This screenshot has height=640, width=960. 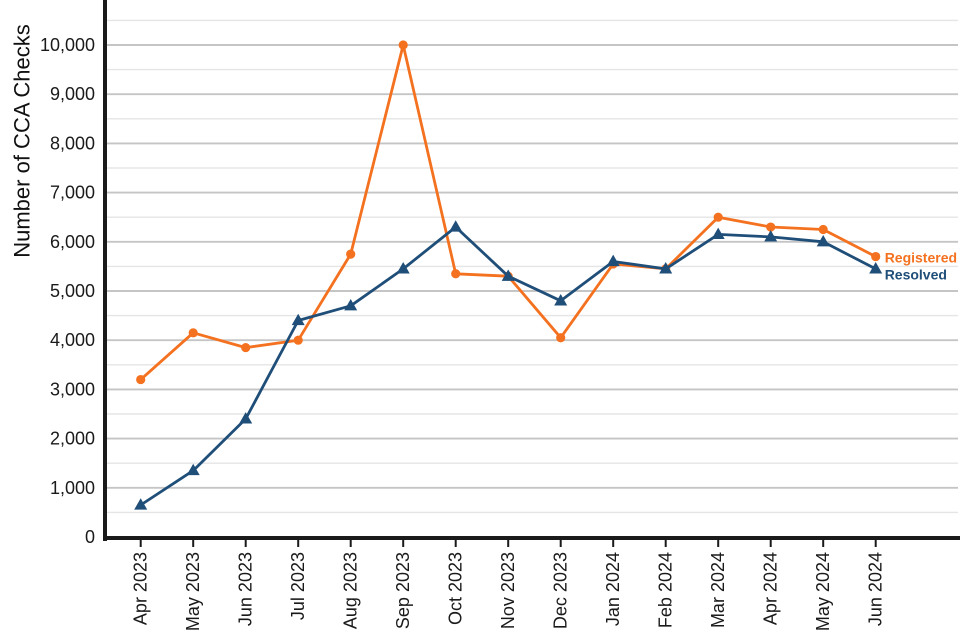 What do you see at coordinates (613, 589) in the screenshot?
I see `x-tick-label: Jan 2024` at bounding box center [613, 589].